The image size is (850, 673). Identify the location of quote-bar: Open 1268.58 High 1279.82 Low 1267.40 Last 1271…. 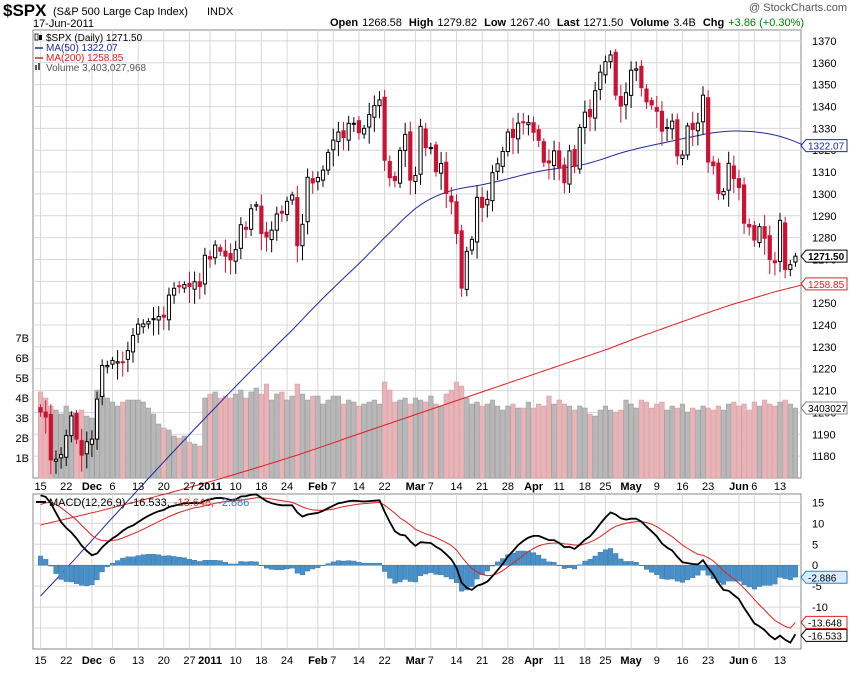
(567, 23).